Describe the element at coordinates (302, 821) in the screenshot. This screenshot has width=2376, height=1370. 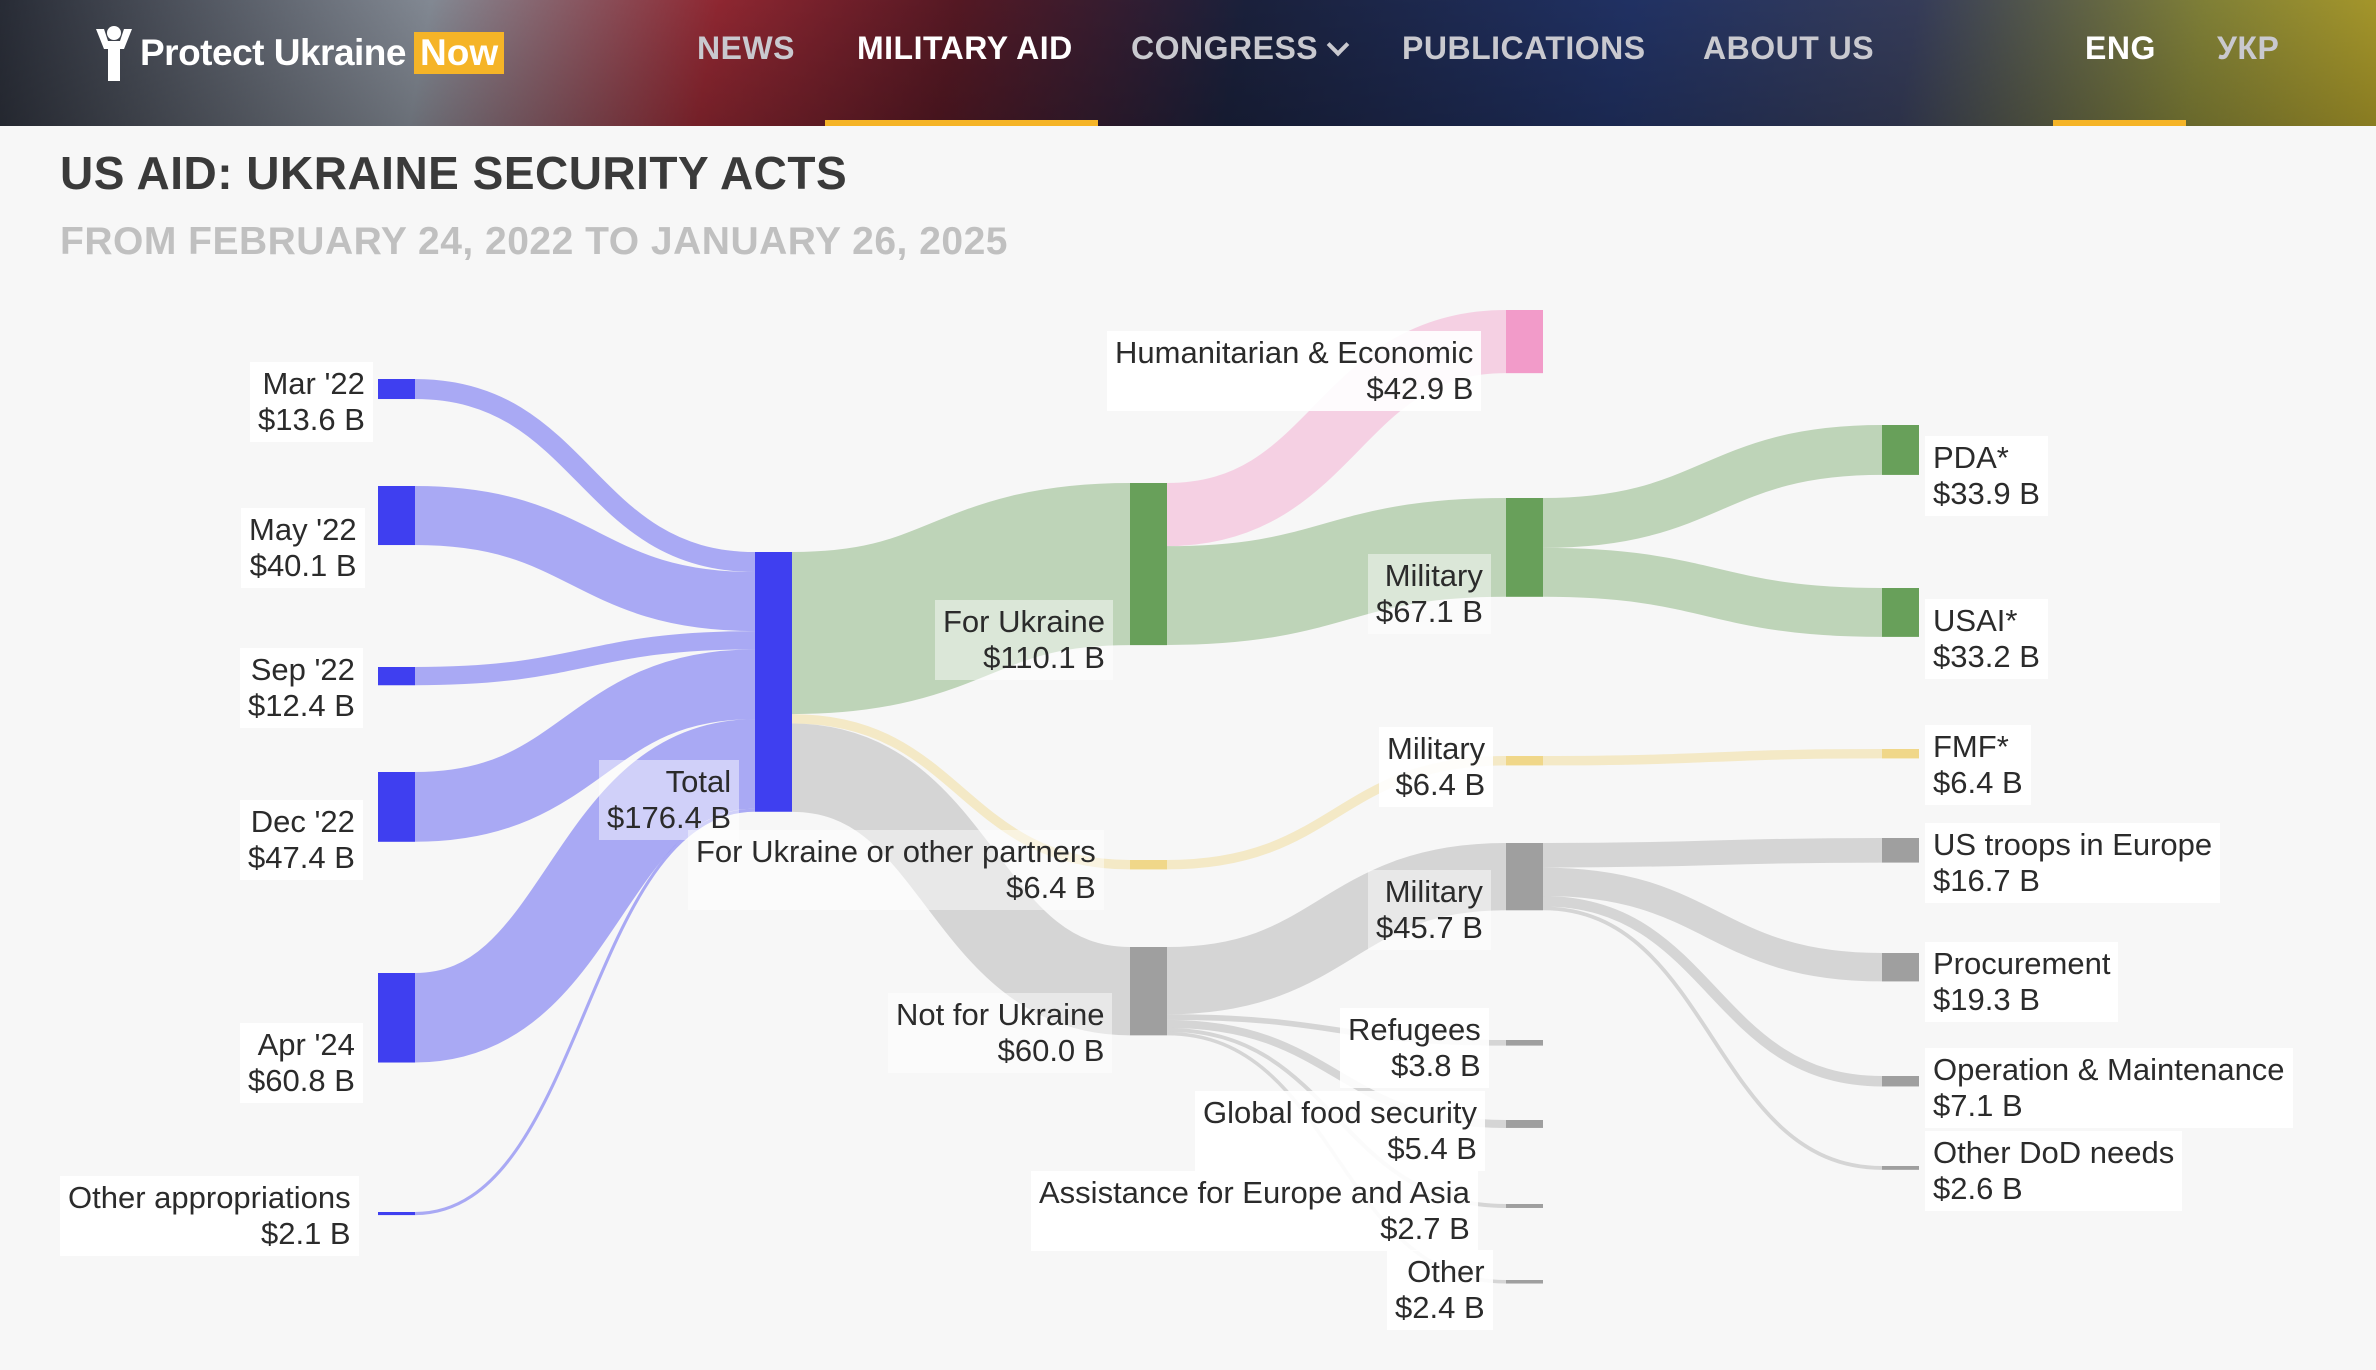
I see `label-name: Dec '22` at that location.